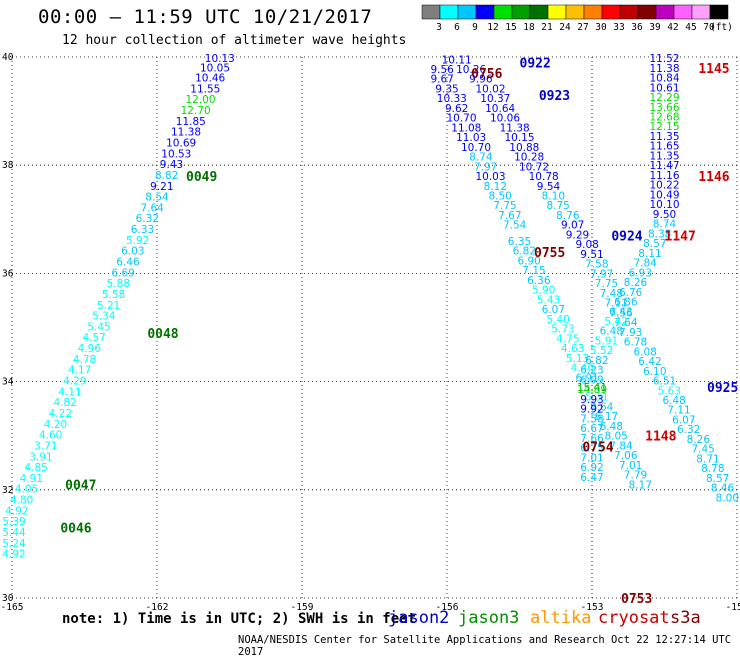 The image size is (740, 658). What do you see at coordinates (572, 226) in the screenshot?
I see `wave-height-value: 9.07` at bounding box center [572, 226].